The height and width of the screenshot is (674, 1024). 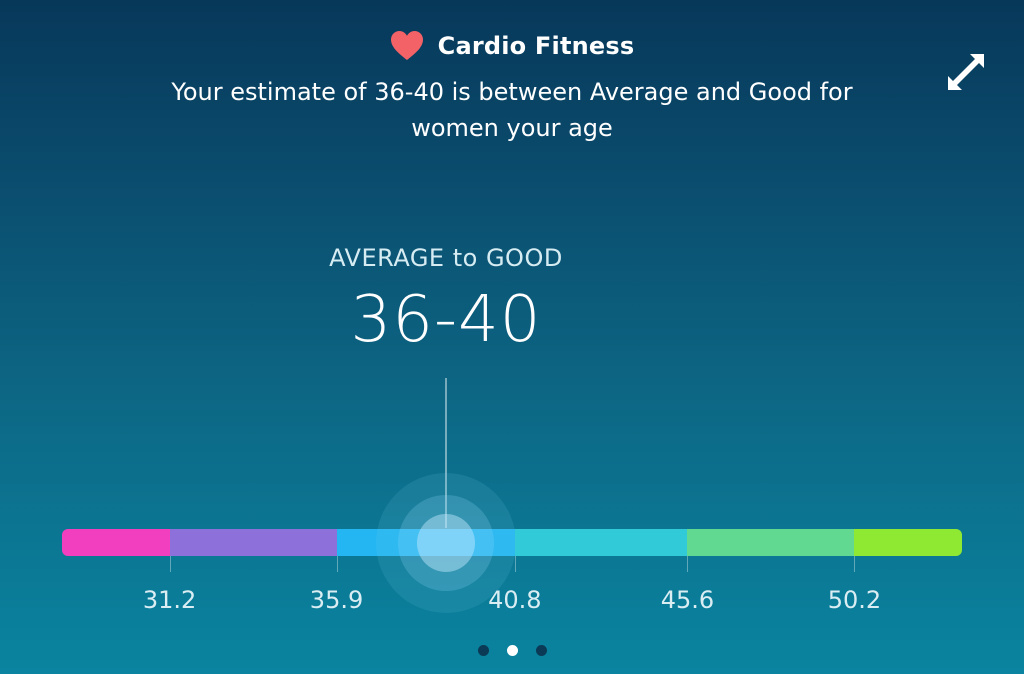 I want to click on page-indicator, so click(x=512, y=650).